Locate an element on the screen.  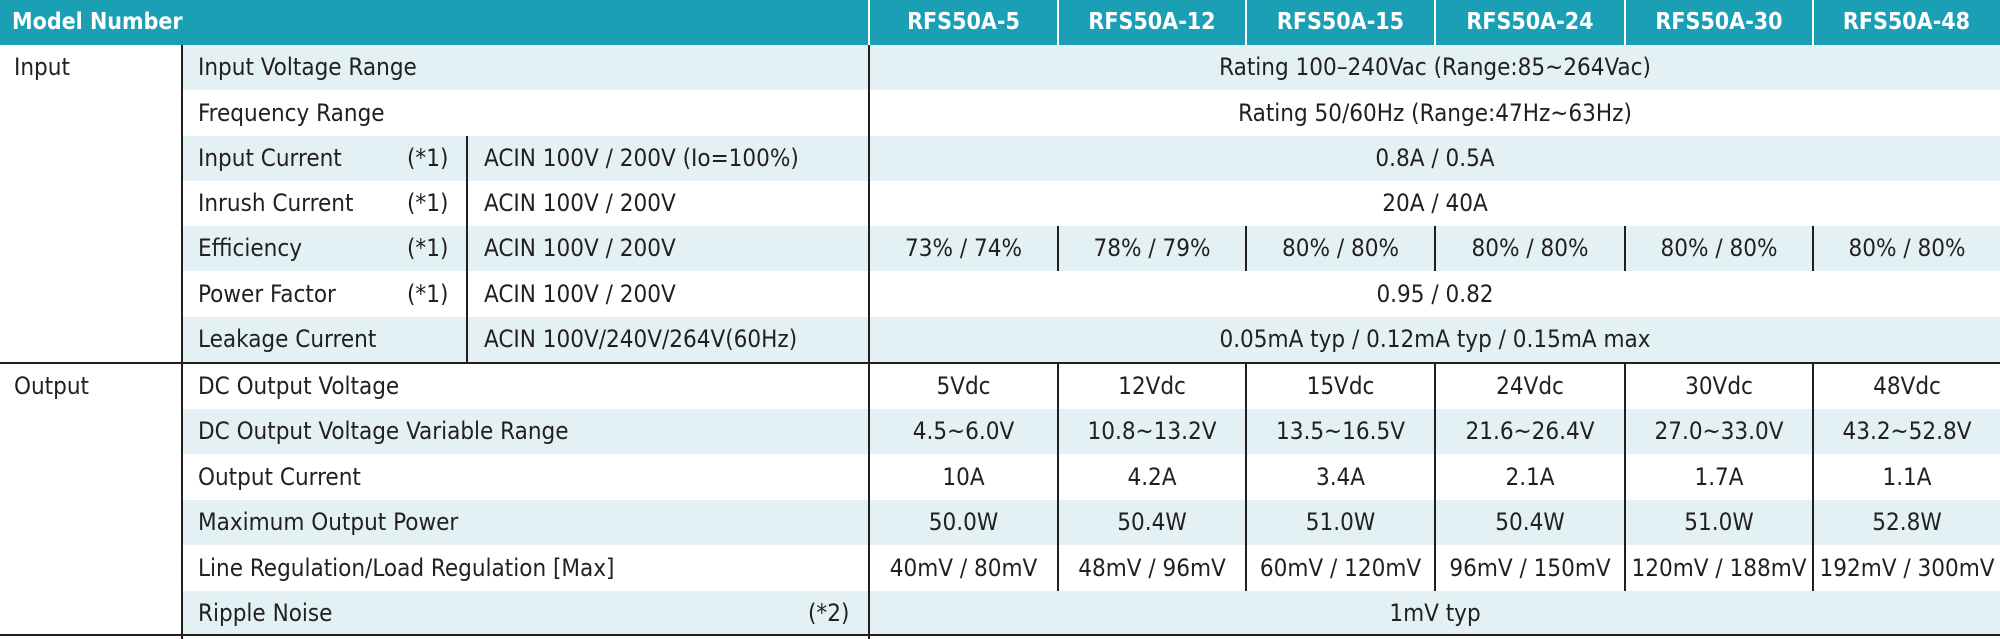
condition-input-current: ACIN 100V / 200V (Io=100%) is located at coordinates (641, 158).